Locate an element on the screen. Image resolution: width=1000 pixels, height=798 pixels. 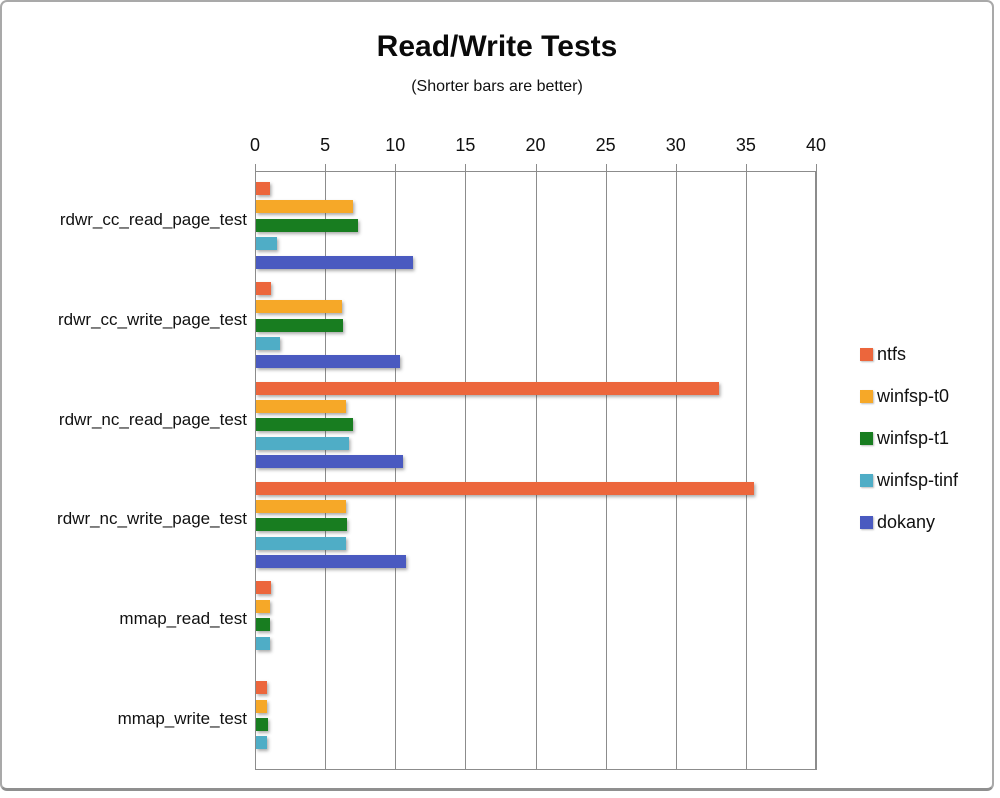
legend-item-dokany: dokany is located at coordinates (897, 522).